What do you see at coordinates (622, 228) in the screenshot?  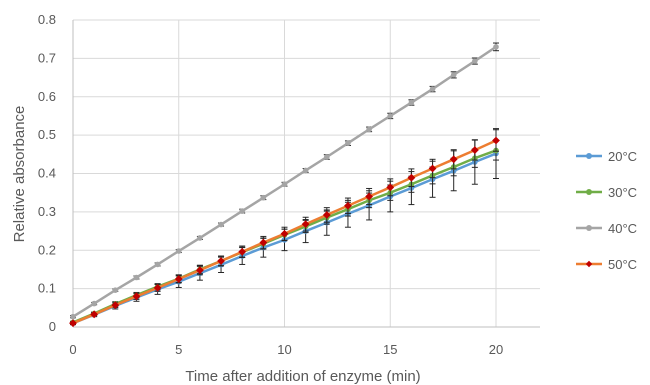 I see `legend-label: 40°C` at bounding box center [622, 228].